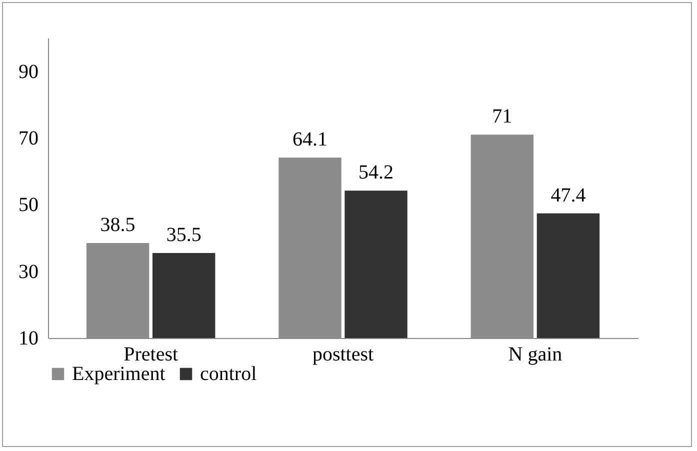 Image resolution: width=697 pixels, height=451 pixels. What do you see at coordinates (28, 271) in the screenshot?
I see `y-tick-label: 30` at bounding box center [28, 271].